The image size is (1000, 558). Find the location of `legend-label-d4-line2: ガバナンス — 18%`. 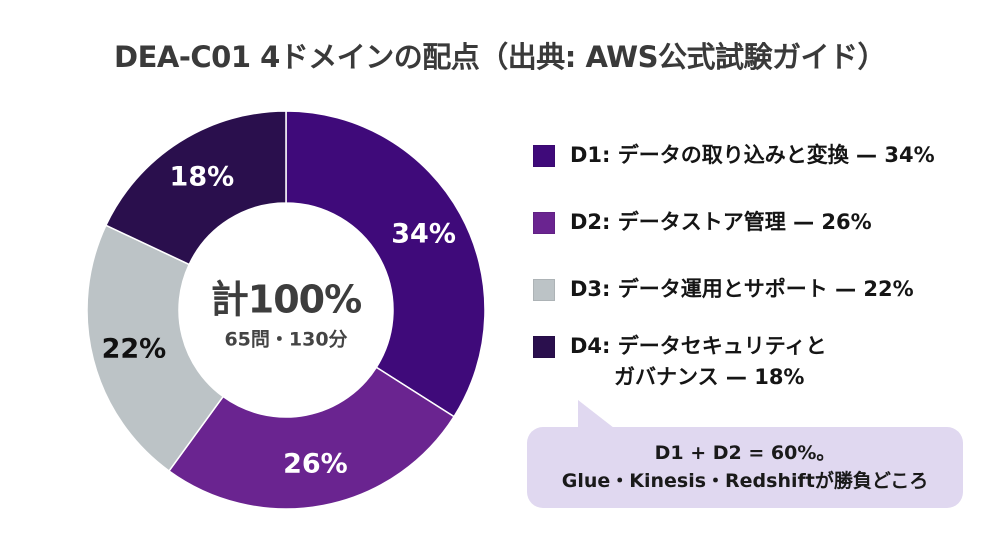

legend-label-d4-line2: ガバナンス — 18% is located at coordinates (709, 377).